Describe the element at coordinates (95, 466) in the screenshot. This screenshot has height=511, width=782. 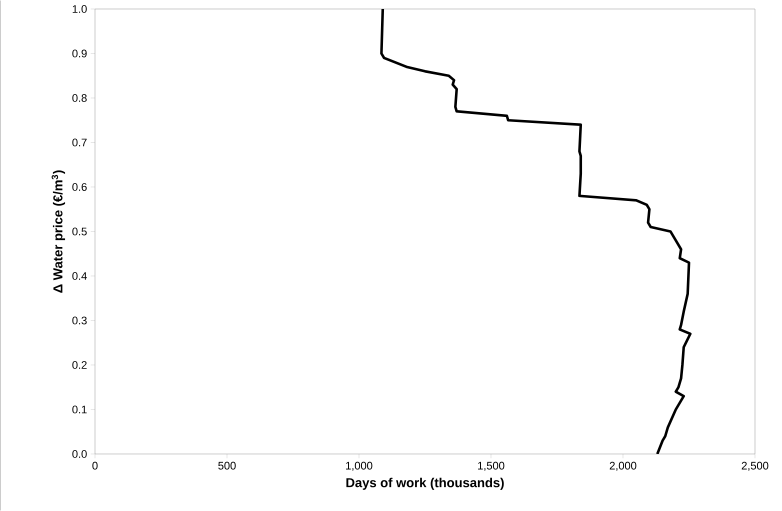
I see `x-tick-label: 0` at that location.